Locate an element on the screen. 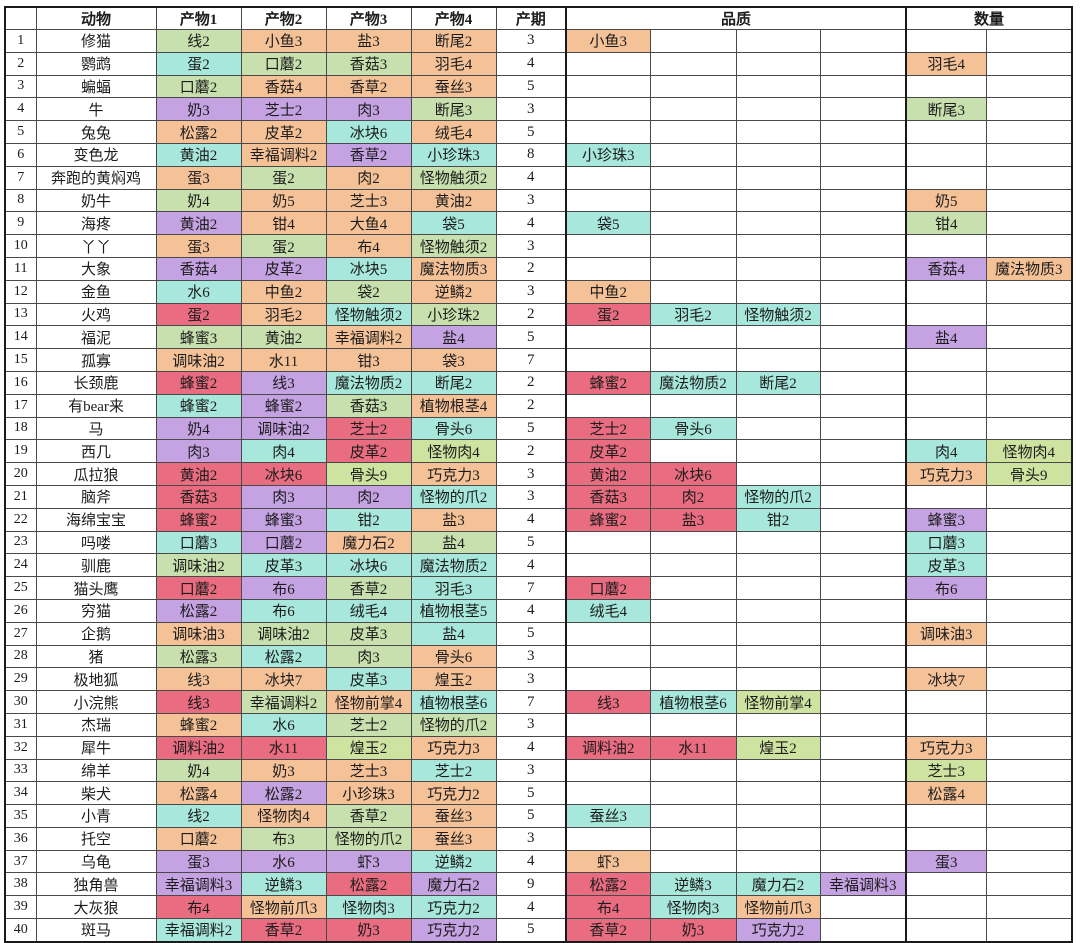  product-3-cell: 煌玉2 is located at coordinates (368, 747).